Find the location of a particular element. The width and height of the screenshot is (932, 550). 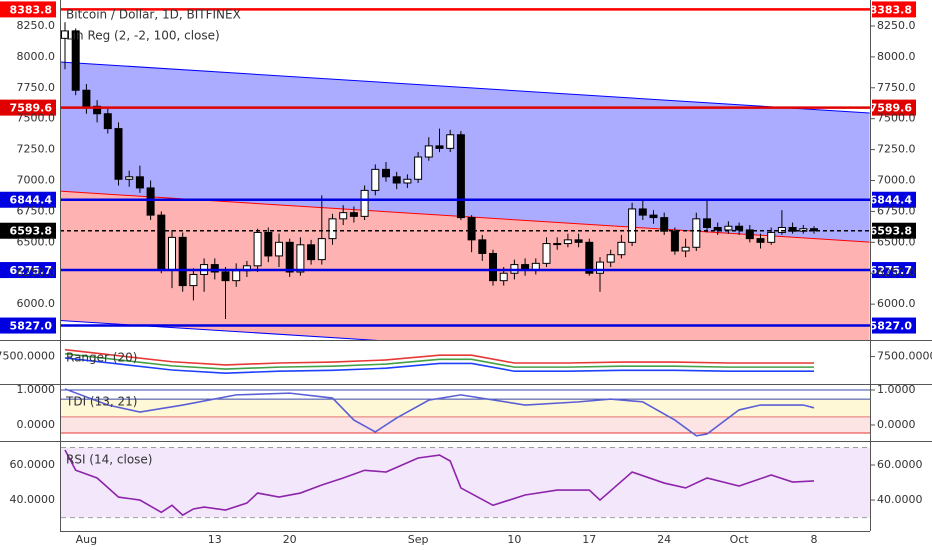

channel-upper-line is located at coordinates (465, 87).